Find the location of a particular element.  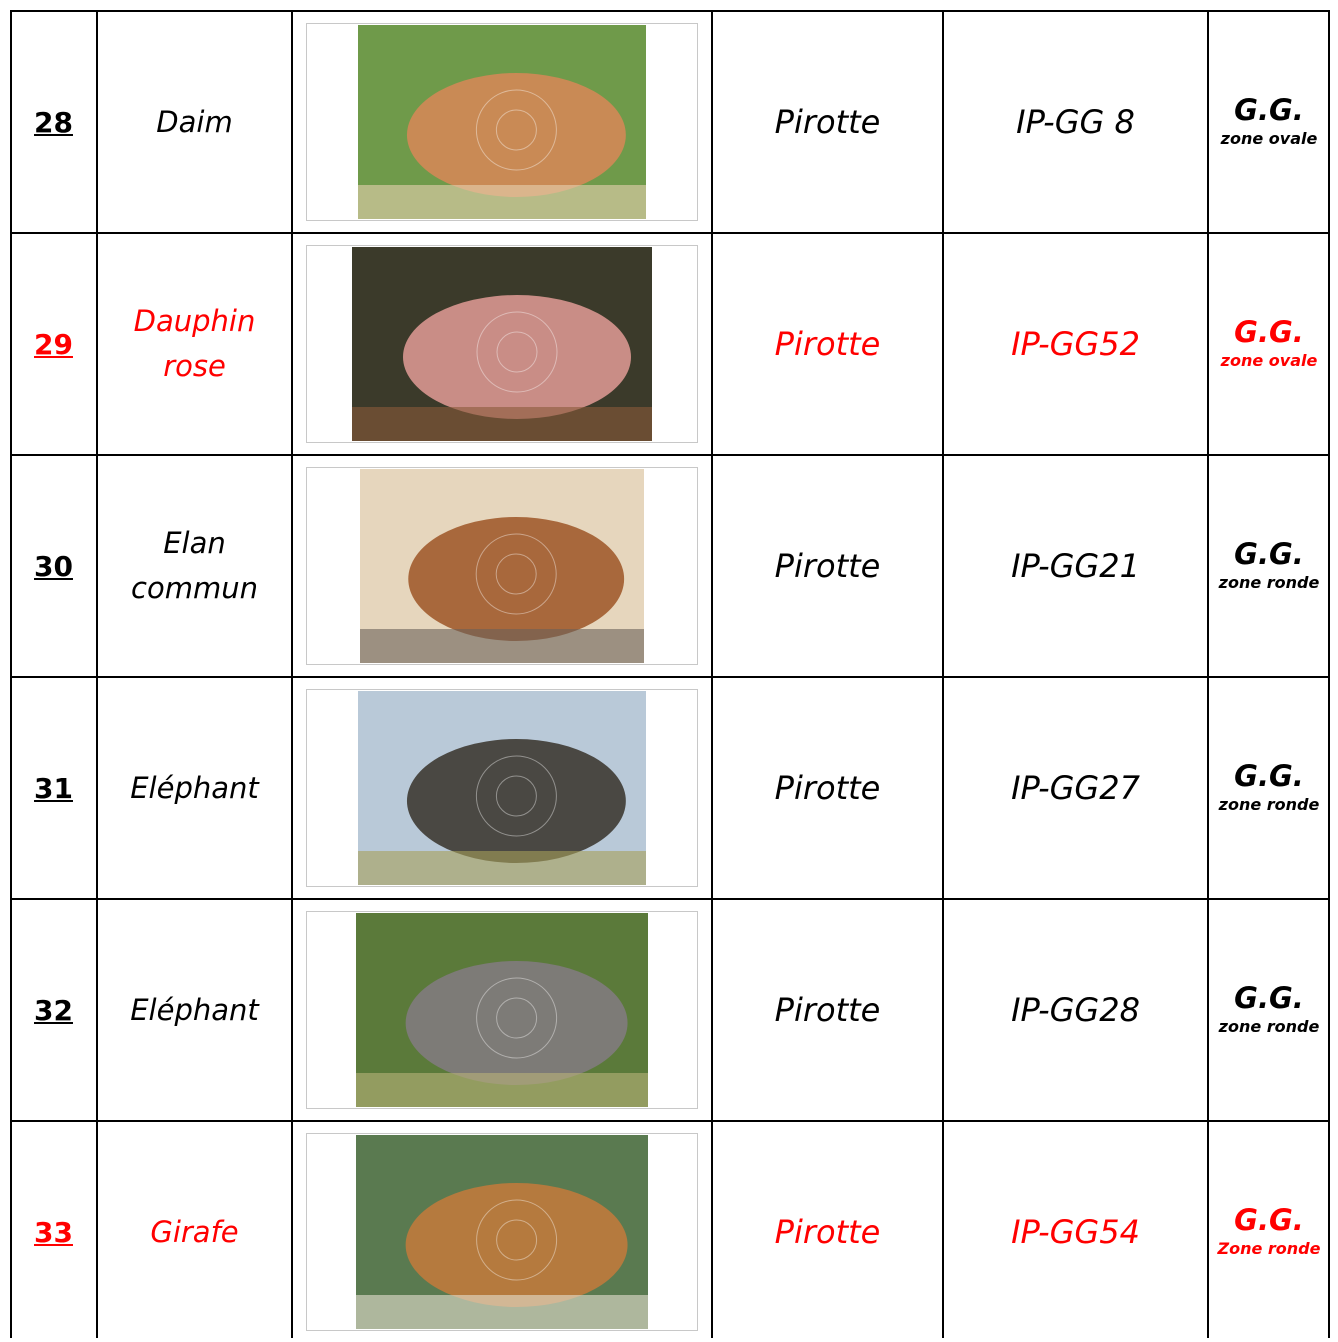

zone-info: G.G. Zone ronde is located at coordinates (1269, 1232).